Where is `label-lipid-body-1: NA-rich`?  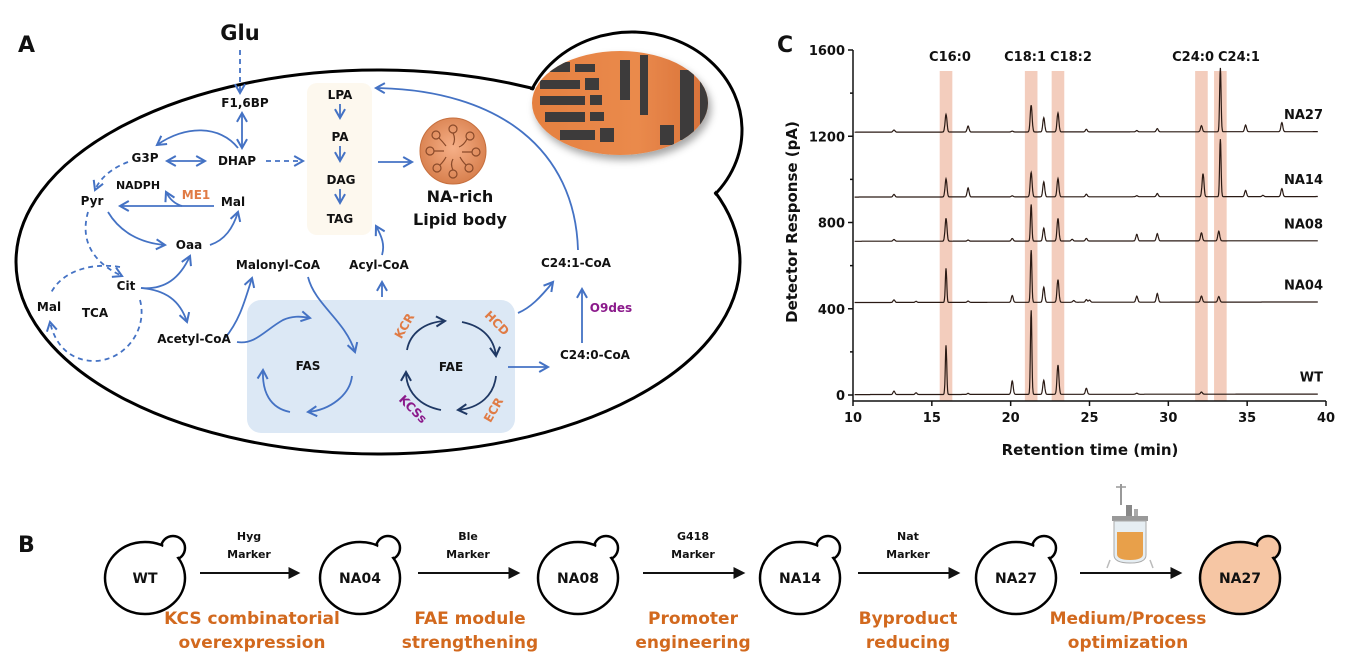 label-lipid-body-1: NA-rich is located at coordinates (460, 196).